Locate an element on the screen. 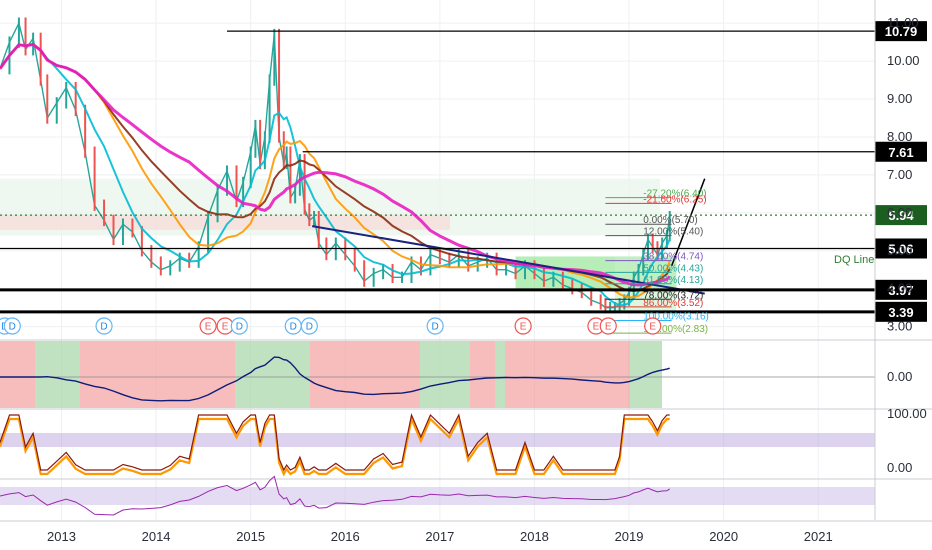 The height and width of the screenshot is (550, 932). fib-label: 0.00%(5.70) is located at coordinates (670, 220).